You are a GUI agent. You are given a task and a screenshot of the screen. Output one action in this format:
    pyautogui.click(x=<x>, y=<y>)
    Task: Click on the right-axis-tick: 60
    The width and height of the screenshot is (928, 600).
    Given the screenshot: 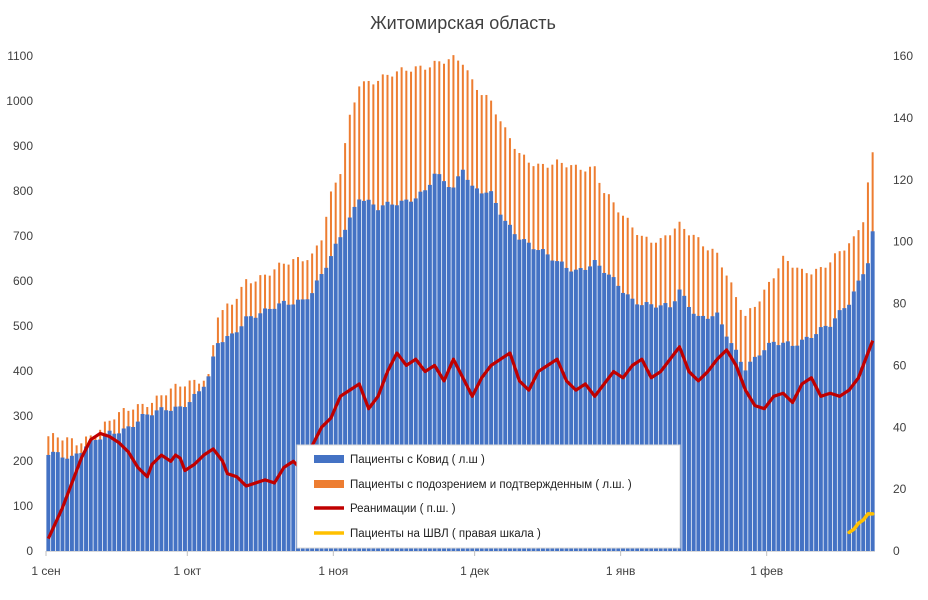 What is the action you would take?
    pyautogui.click(x=900, y=365)
    